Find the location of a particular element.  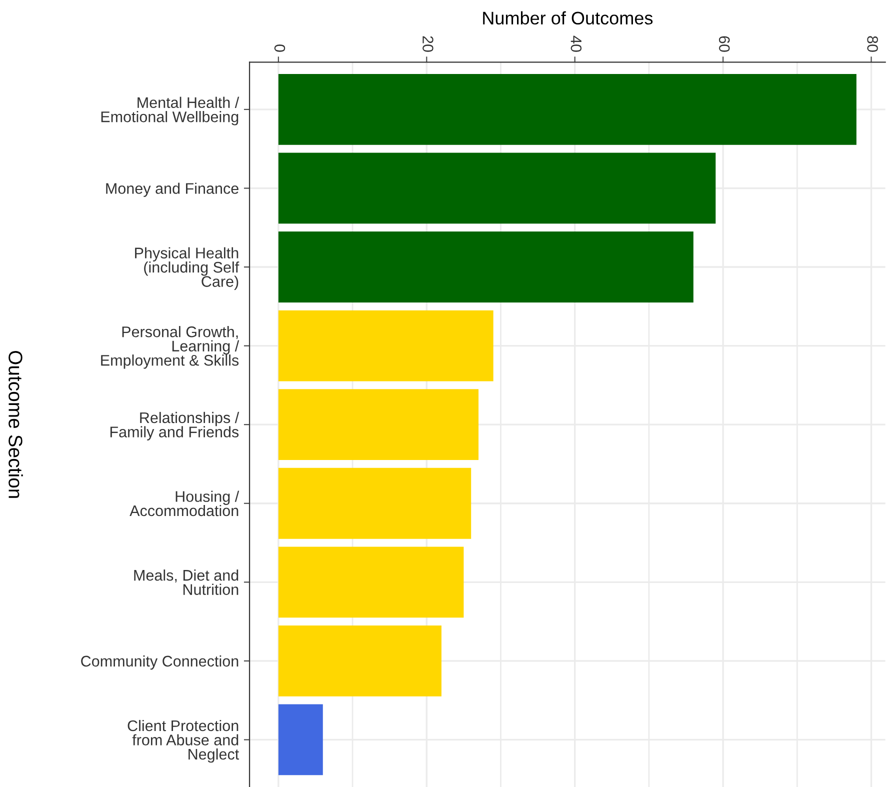

y-tick-label: Meals, Diet and Nutrition is located at coordinates (186, 582).